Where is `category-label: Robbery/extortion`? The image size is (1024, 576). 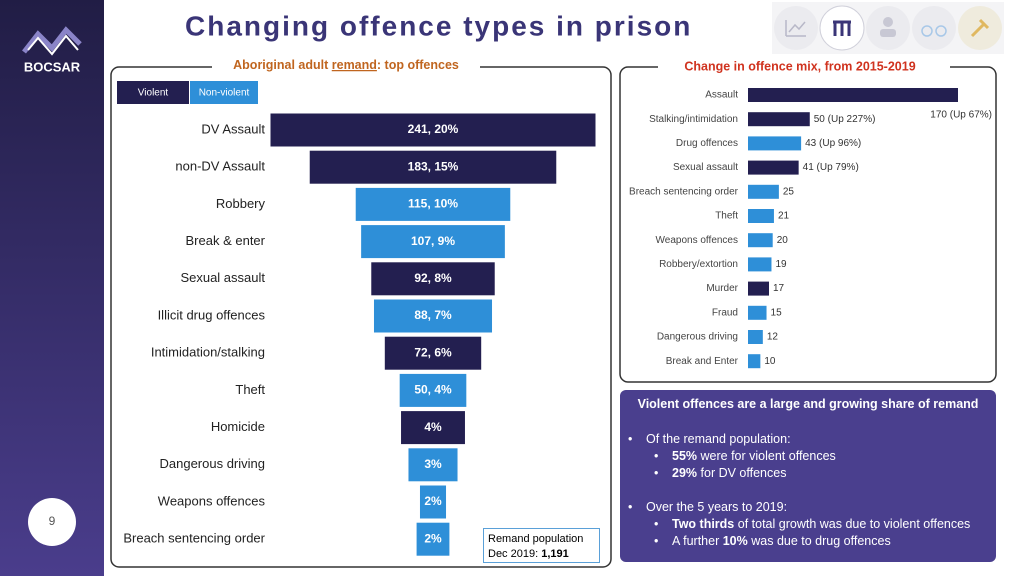
category-label: Robbery/extortion is located at coordinates (698, 264).